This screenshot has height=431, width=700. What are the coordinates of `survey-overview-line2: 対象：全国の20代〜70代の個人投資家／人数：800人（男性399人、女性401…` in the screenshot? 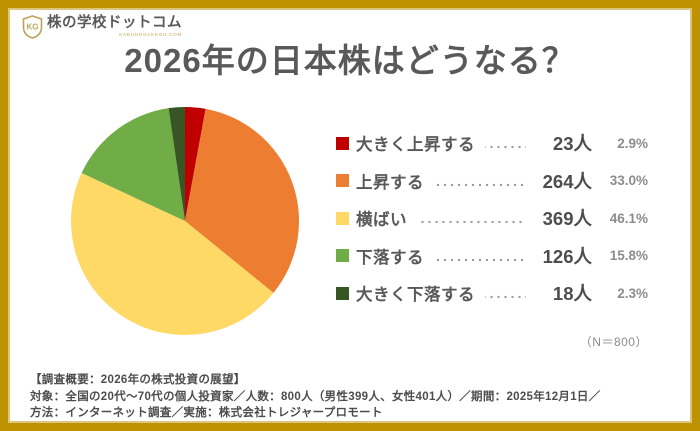 It's located at (315, 396).